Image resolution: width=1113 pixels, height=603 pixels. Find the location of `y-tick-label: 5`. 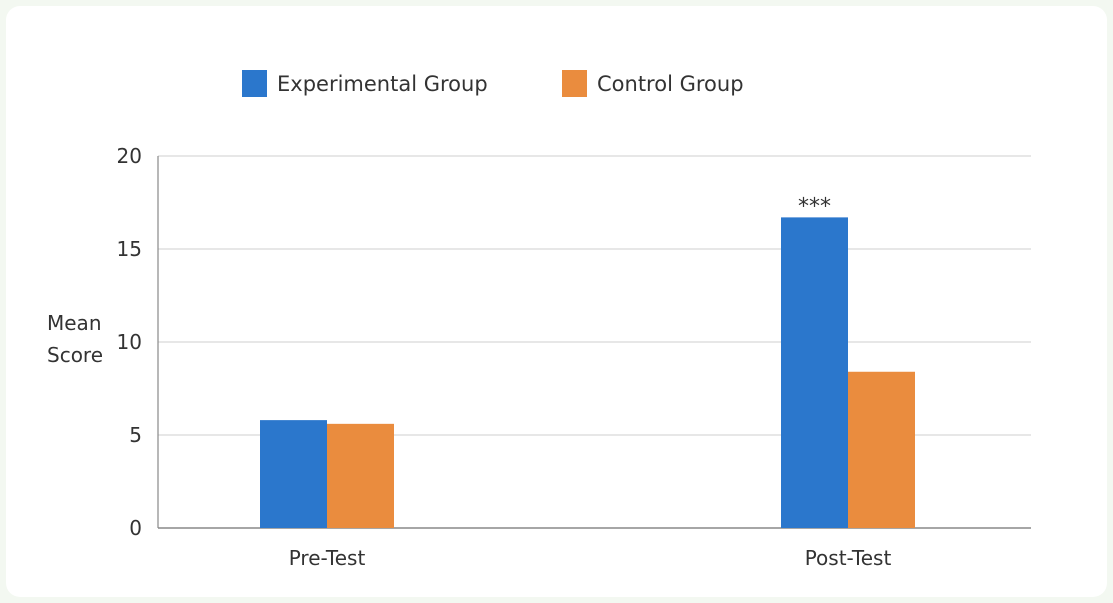

y-tick-label: 5 is located at coordinates (135, 435).